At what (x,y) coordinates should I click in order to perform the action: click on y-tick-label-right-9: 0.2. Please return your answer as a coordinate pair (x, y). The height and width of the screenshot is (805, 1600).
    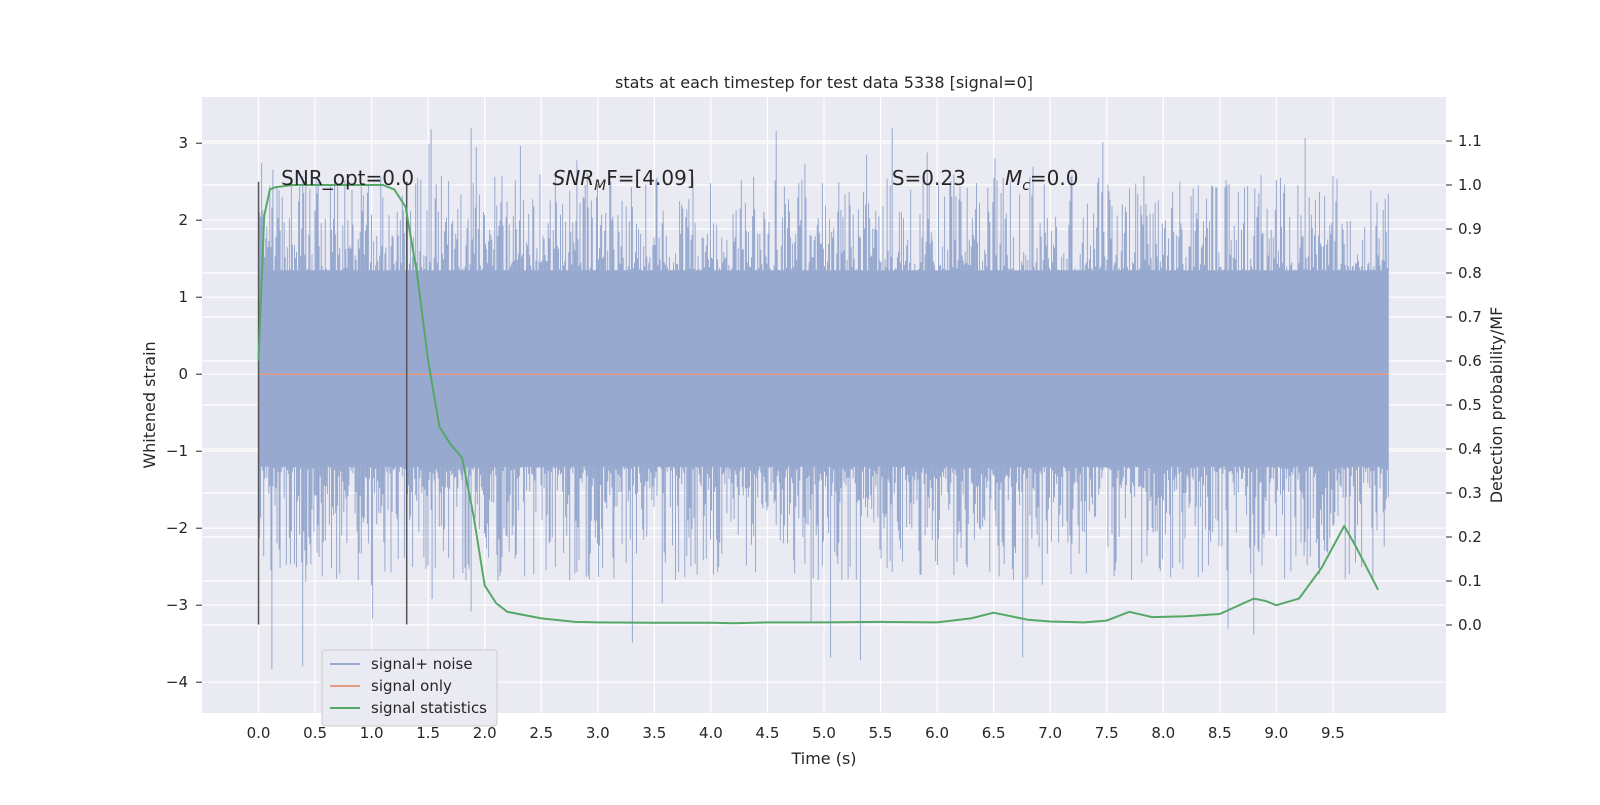
    Looking at the image, I should click on (1470, 537).